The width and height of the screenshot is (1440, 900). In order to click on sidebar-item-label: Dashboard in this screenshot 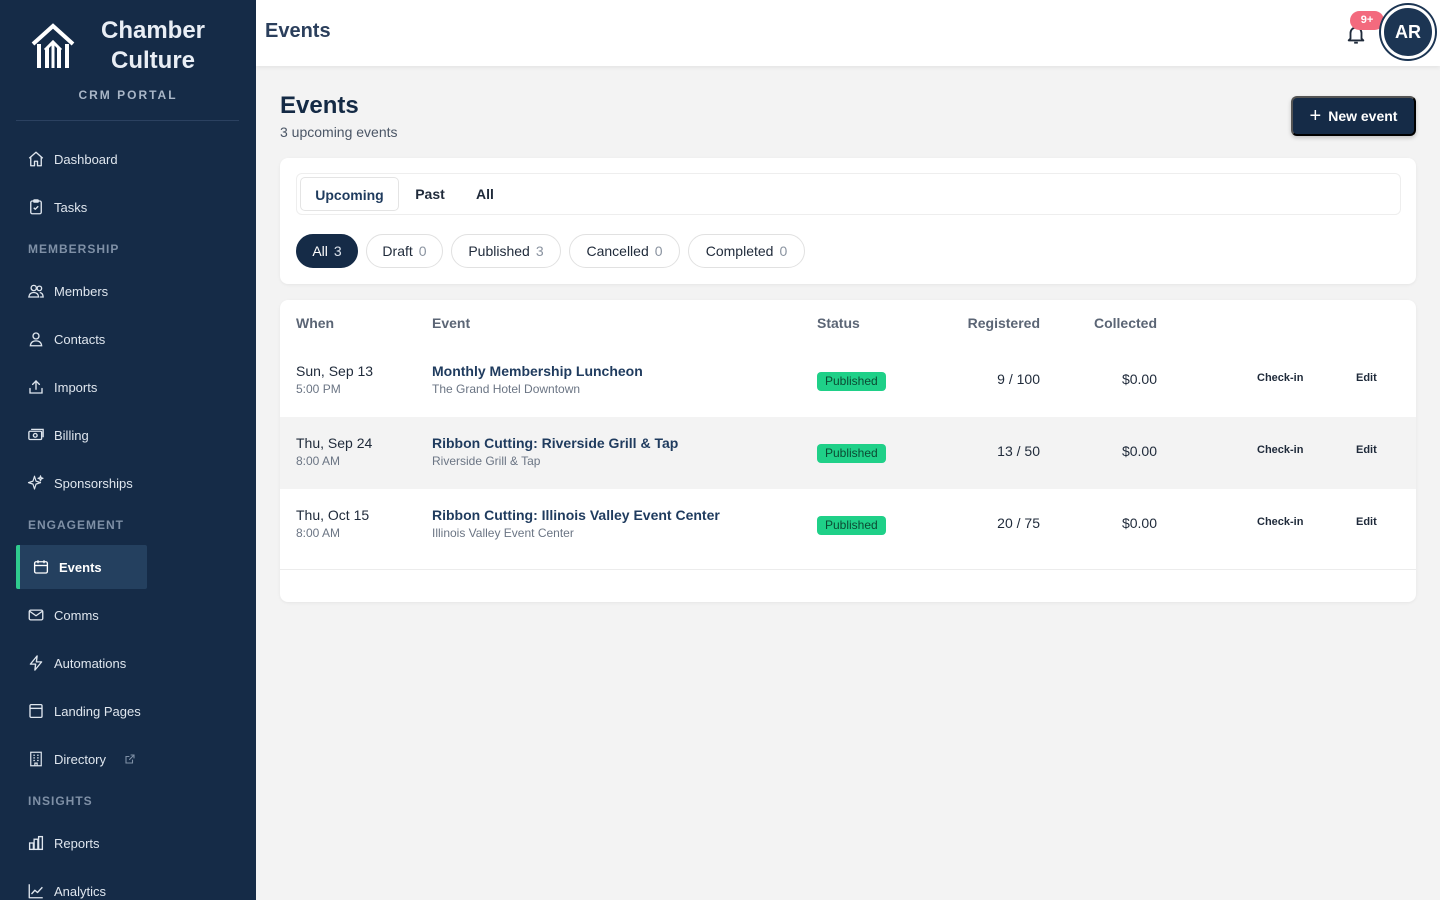, I will do `click(86, 159)`.